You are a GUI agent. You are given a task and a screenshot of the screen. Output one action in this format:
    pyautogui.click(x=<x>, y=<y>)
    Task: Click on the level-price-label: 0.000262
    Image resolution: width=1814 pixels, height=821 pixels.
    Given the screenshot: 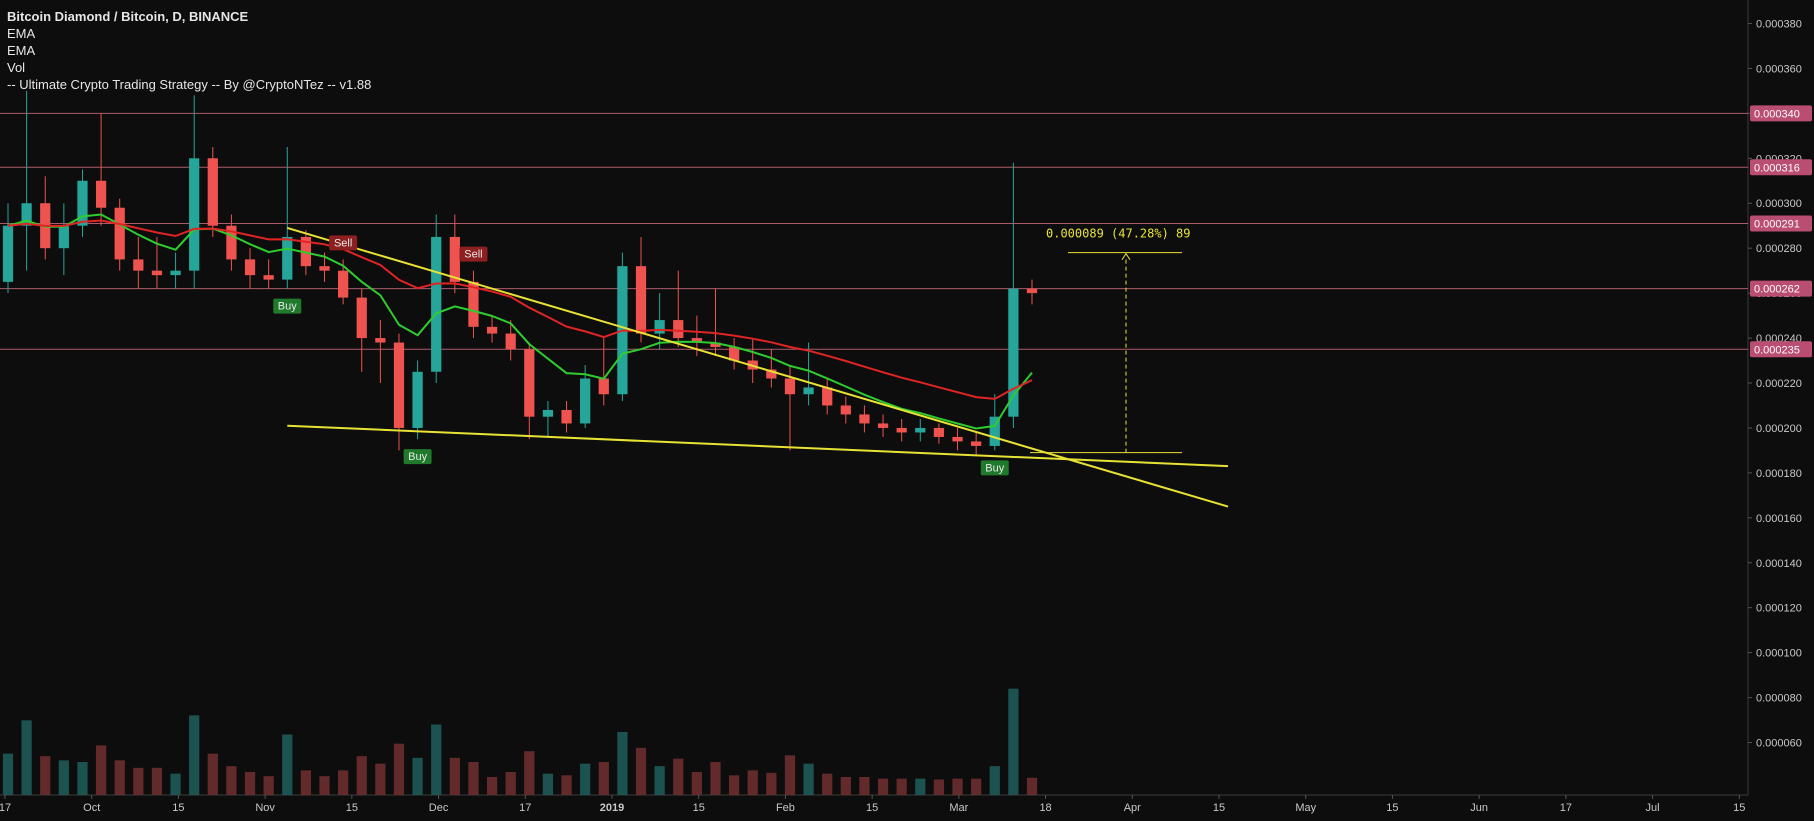 What is the action you would take?
    pyautogui.click(x=1777, y=290)
    